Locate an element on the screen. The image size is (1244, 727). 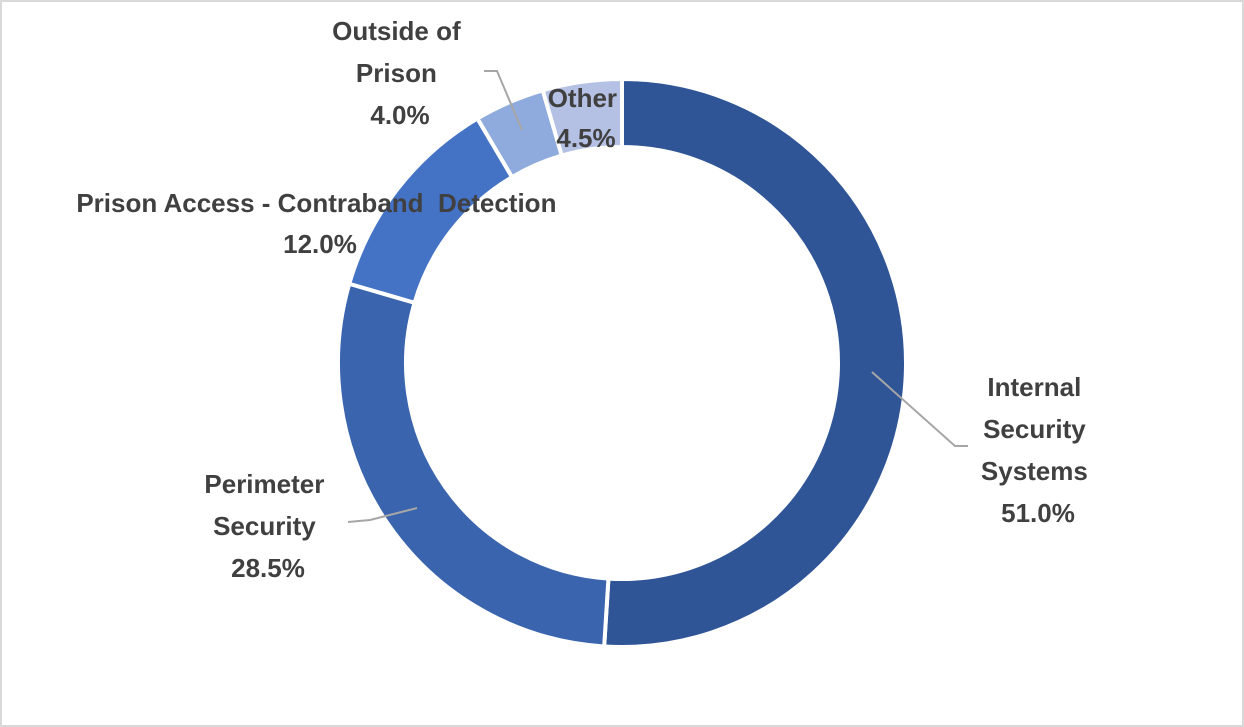
label-other: Other 4.5% is located at coordinates (586, 118).